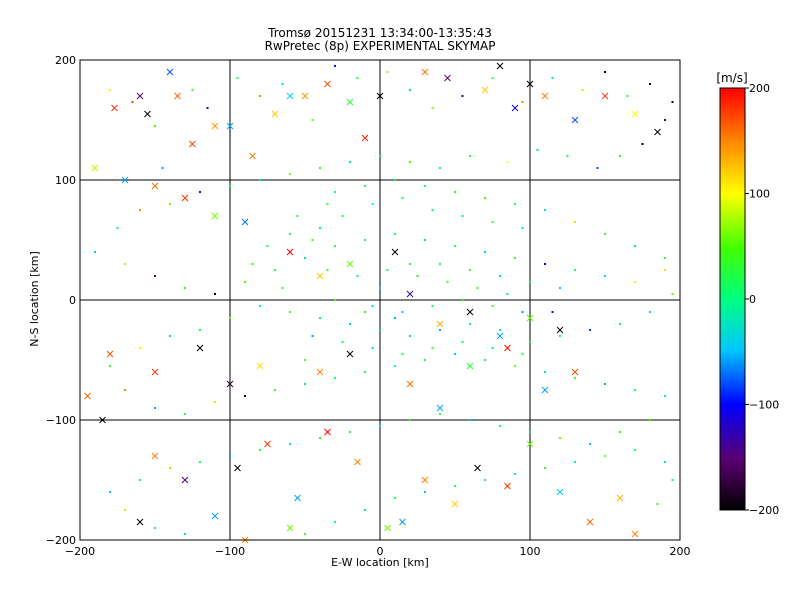 This screenshot has width=800, height=604. I want to click on y-axis-label: N-S location [km], so click(34, 299).